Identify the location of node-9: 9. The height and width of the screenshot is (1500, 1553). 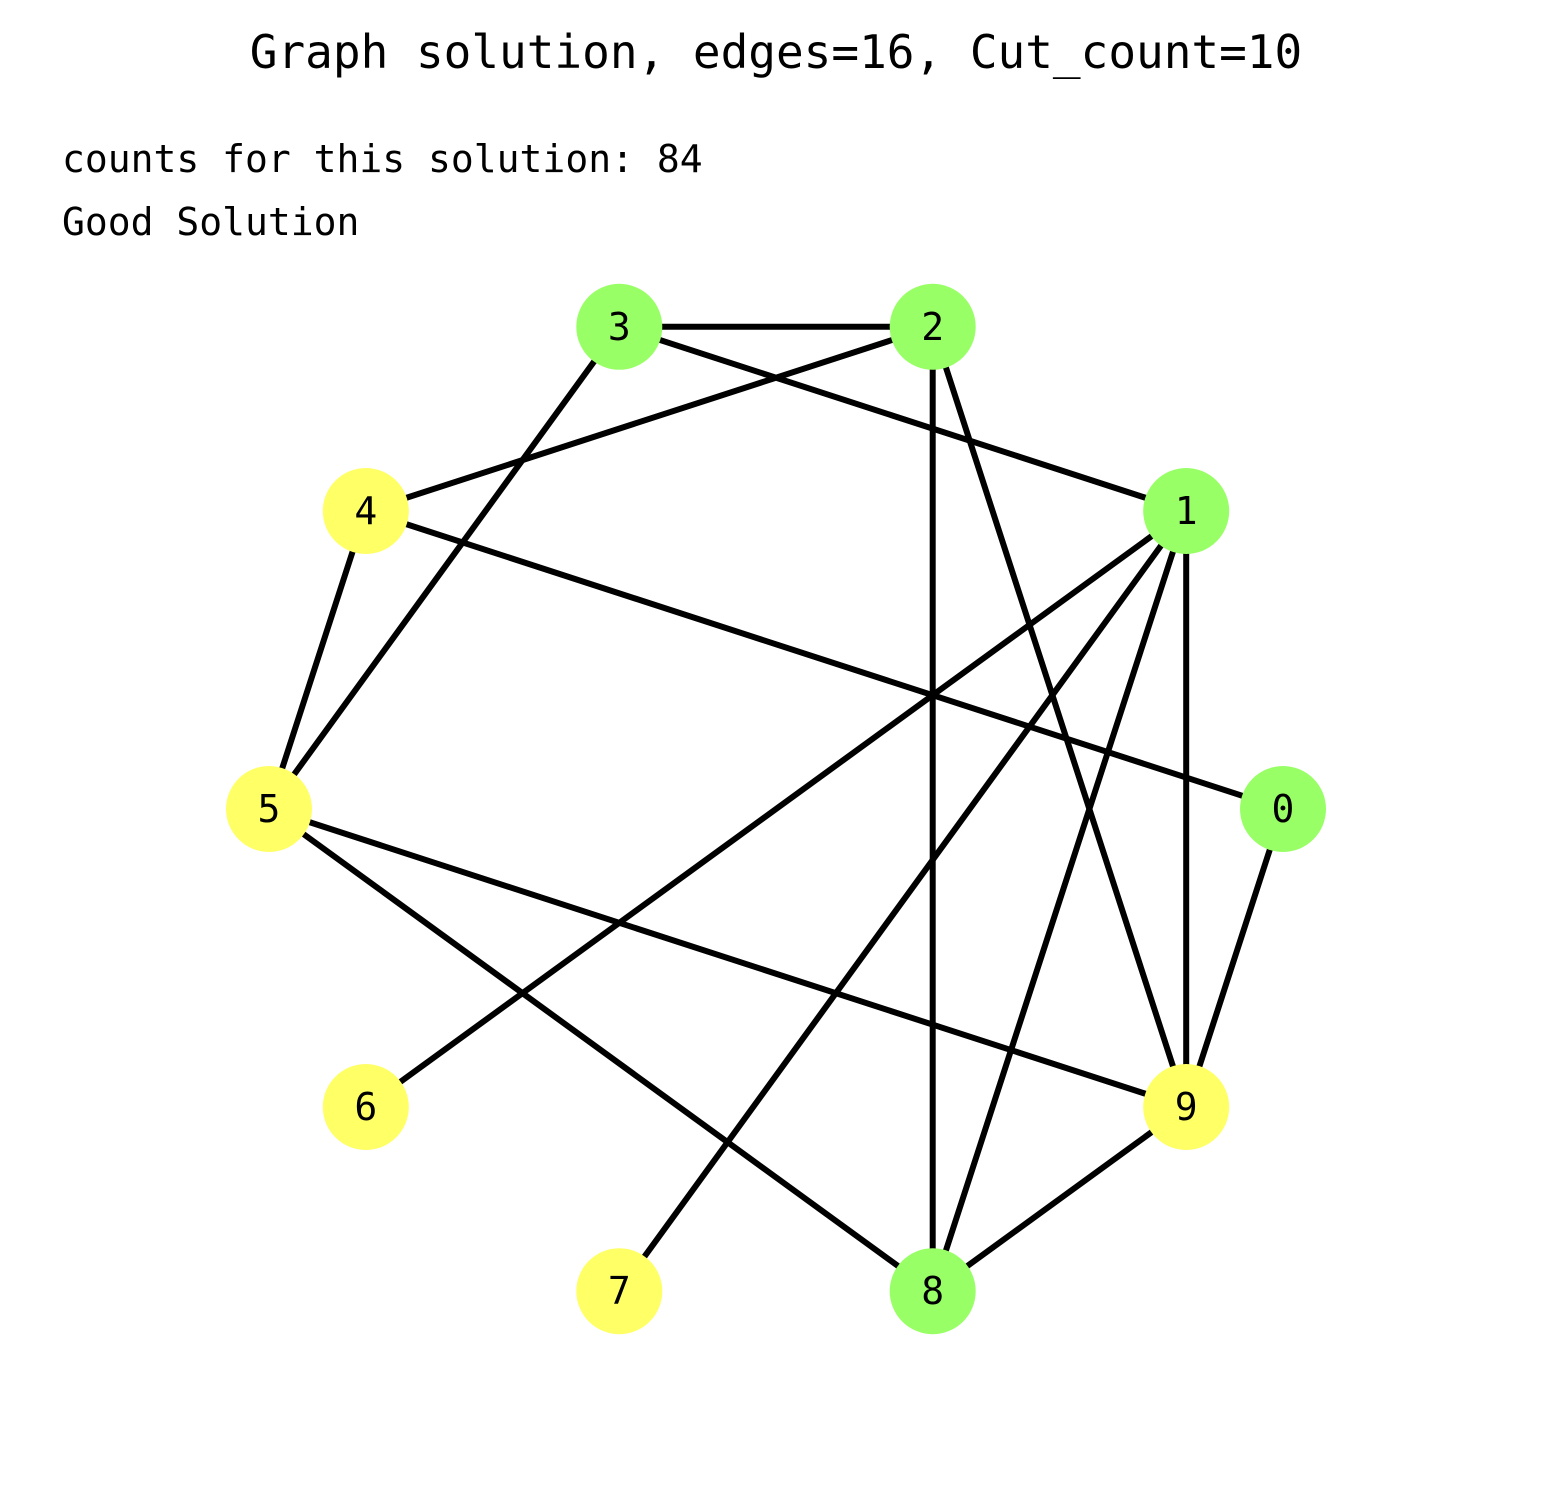
(1186, 1107).